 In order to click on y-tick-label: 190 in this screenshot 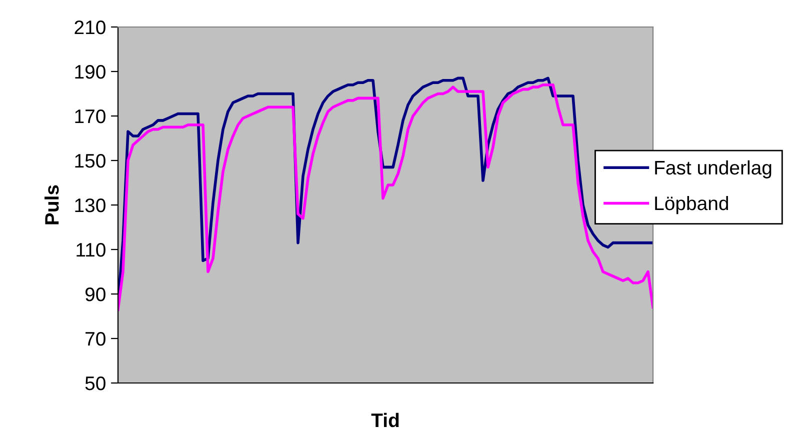, I will do `click(90, 71)`.